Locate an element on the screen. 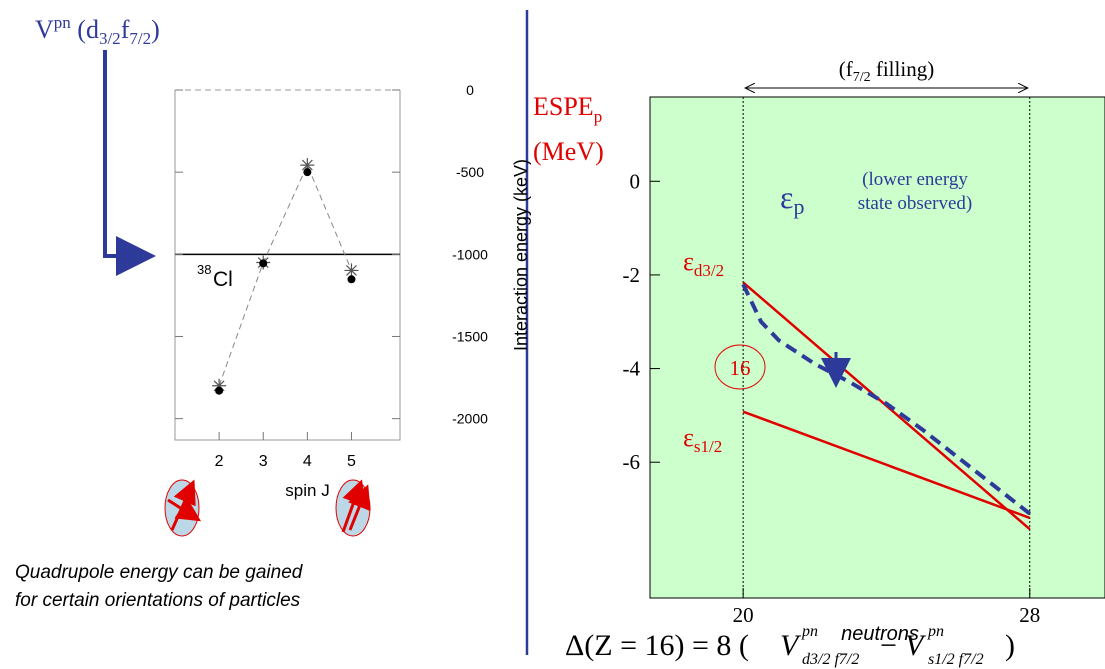  y-axis-label: Interaction energy (keV) is located at coordinates (521, 255).